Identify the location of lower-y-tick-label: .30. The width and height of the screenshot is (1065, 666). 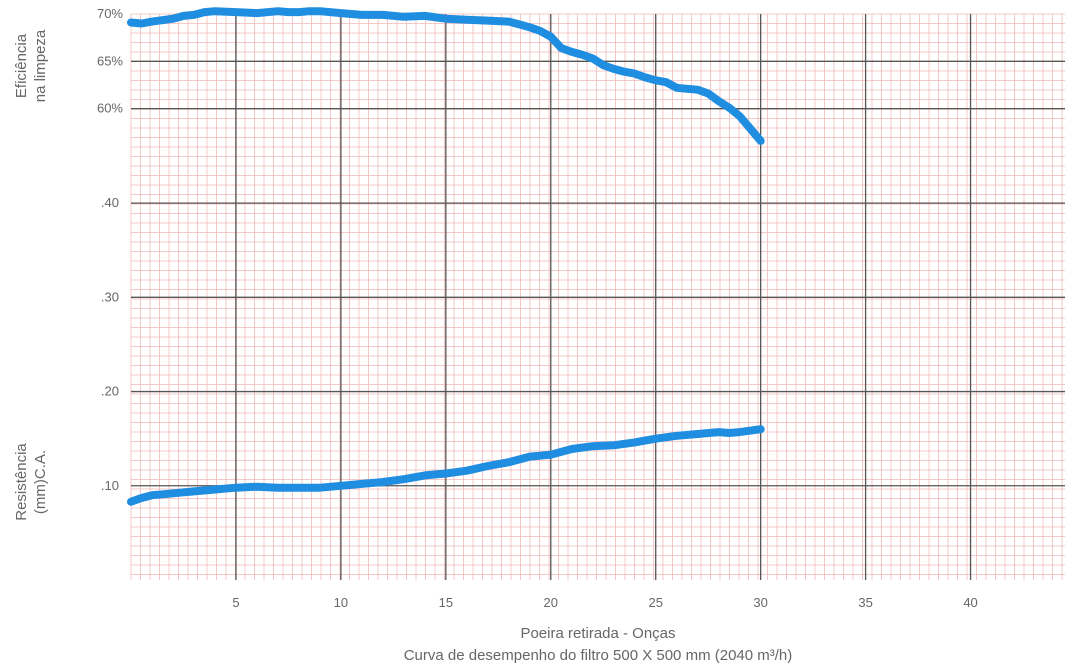
(110, 296).